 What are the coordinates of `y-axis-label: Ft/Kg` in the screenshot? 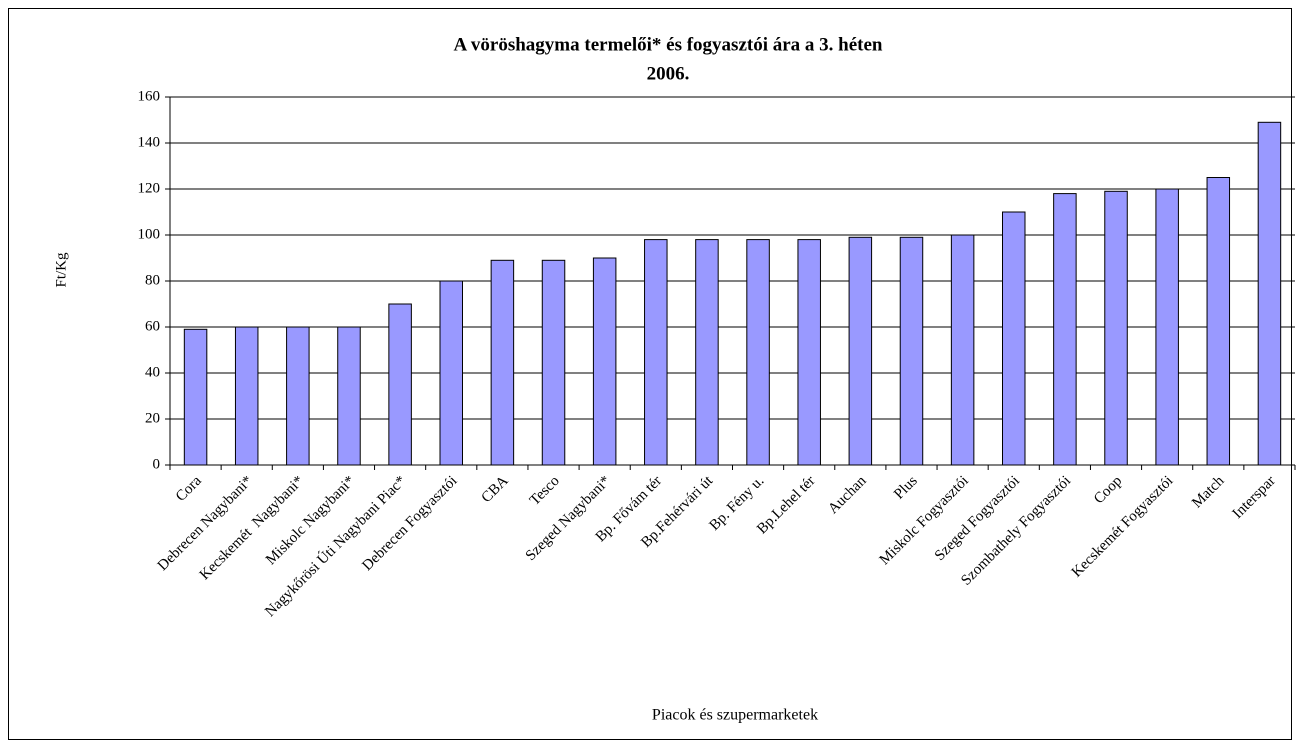 It's located at (61, 270).